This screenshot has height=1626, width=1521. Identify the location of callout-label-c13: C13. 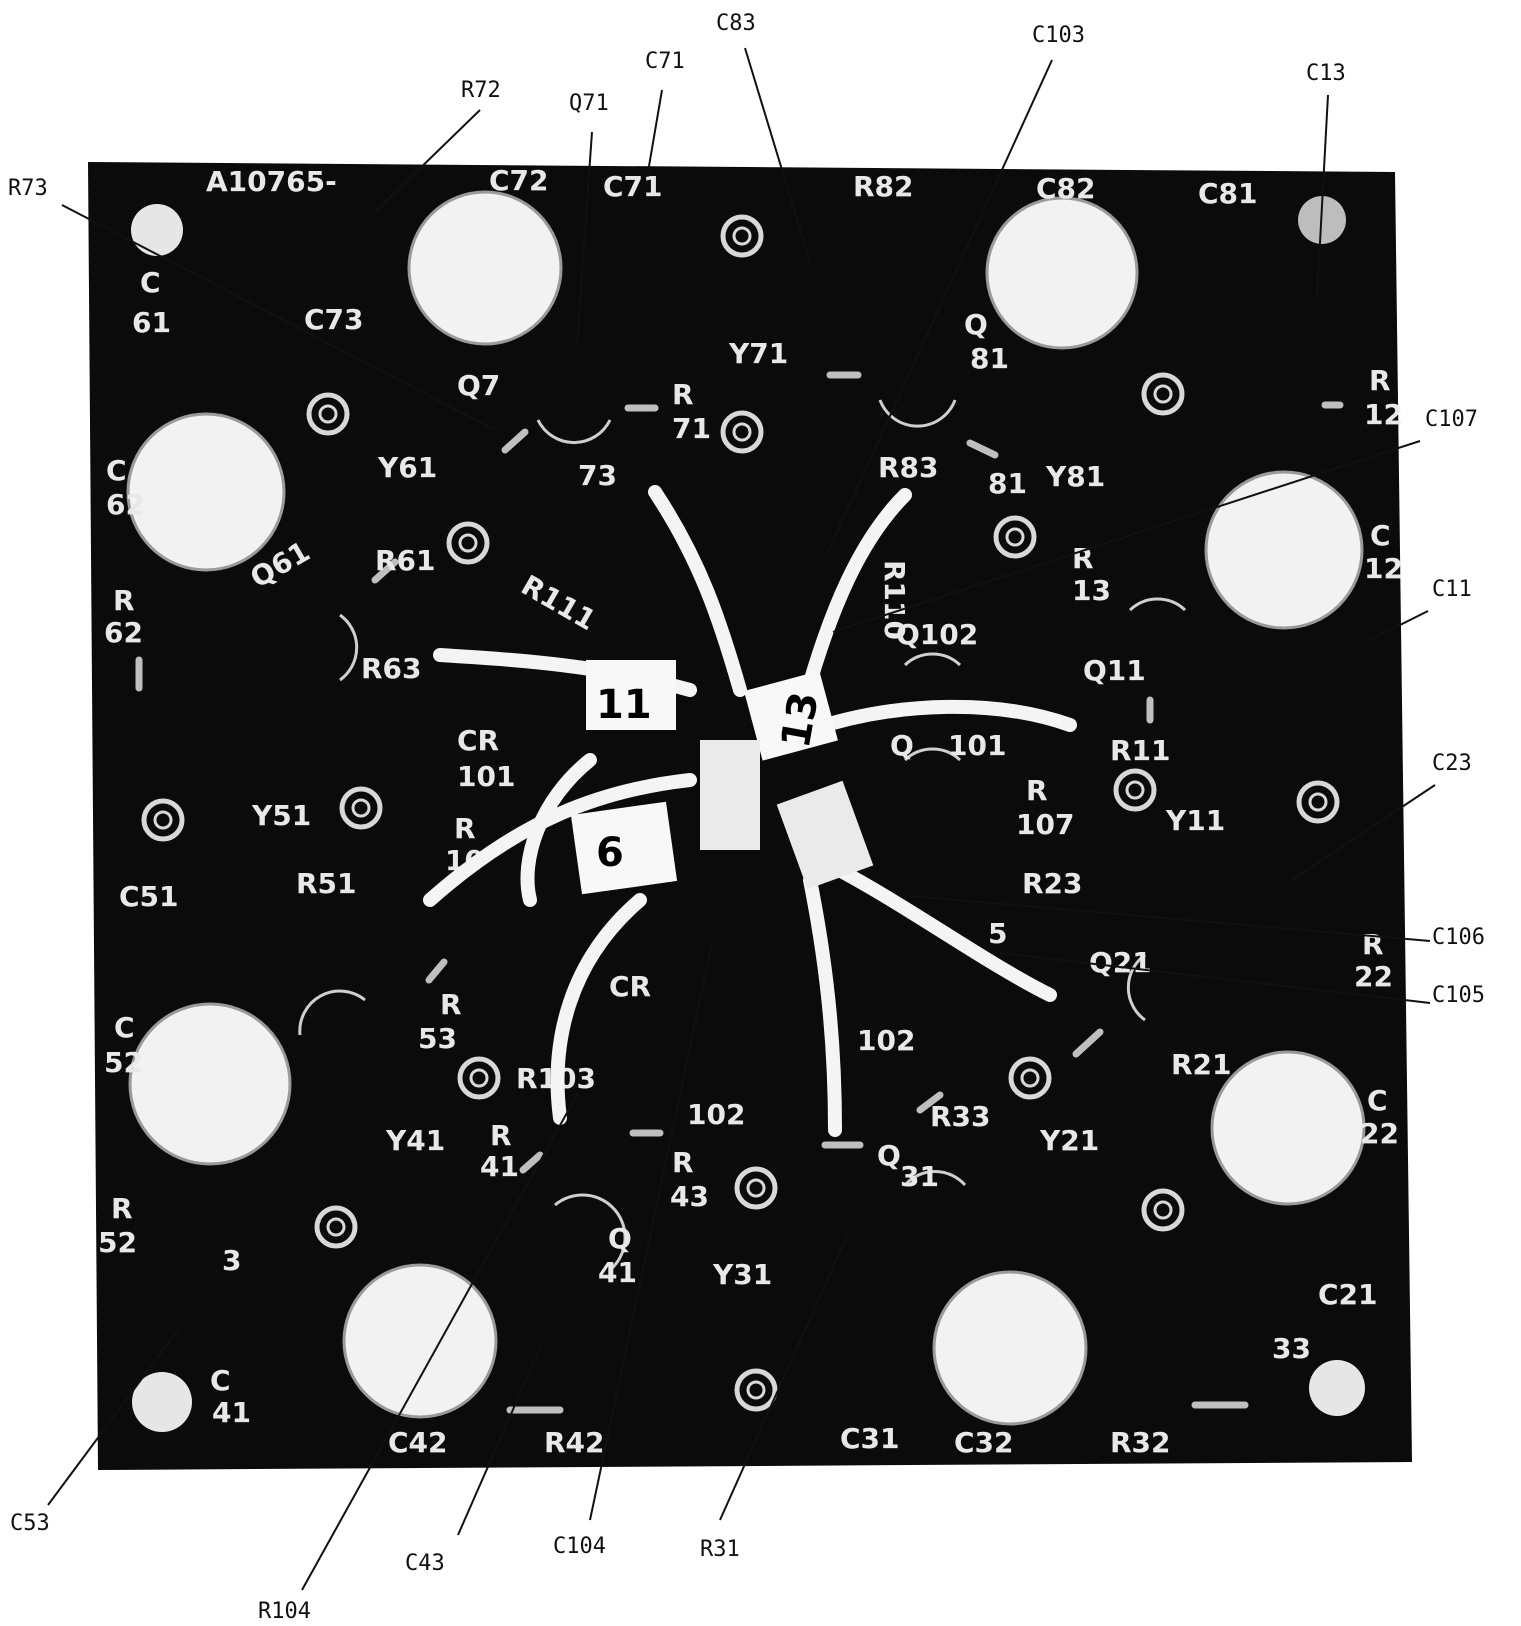
(1326, 73).